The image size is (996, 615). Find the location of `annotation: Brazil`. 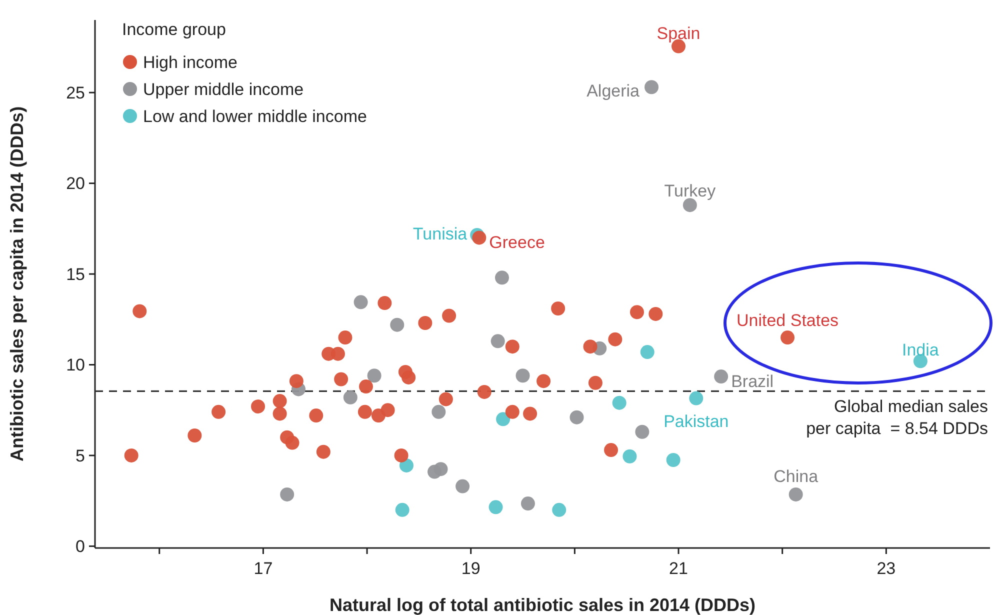

annotation: Brazil is located at coordinates (752, 382).